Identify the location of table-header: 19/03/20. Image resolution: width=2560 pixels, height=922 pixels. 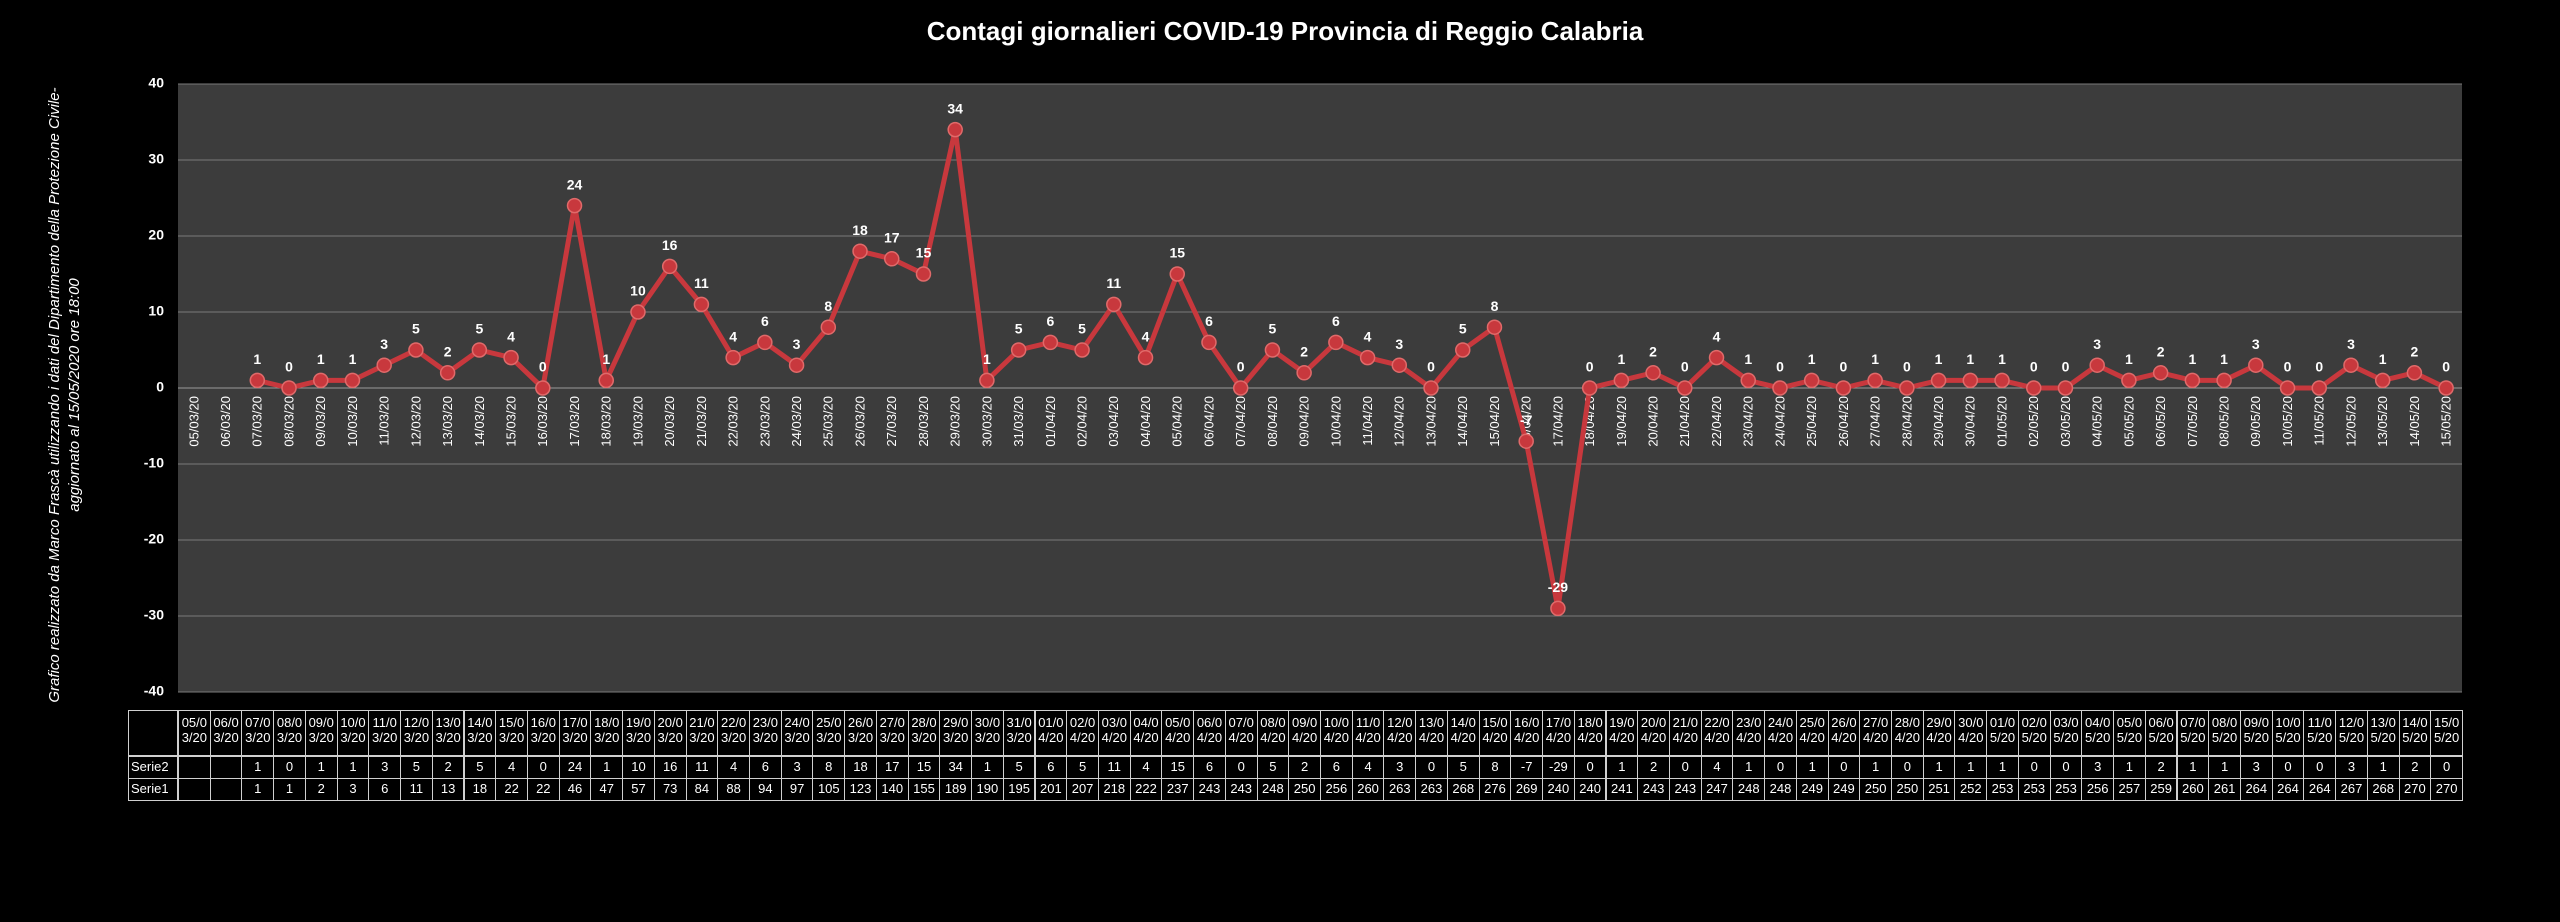
(638, 733).